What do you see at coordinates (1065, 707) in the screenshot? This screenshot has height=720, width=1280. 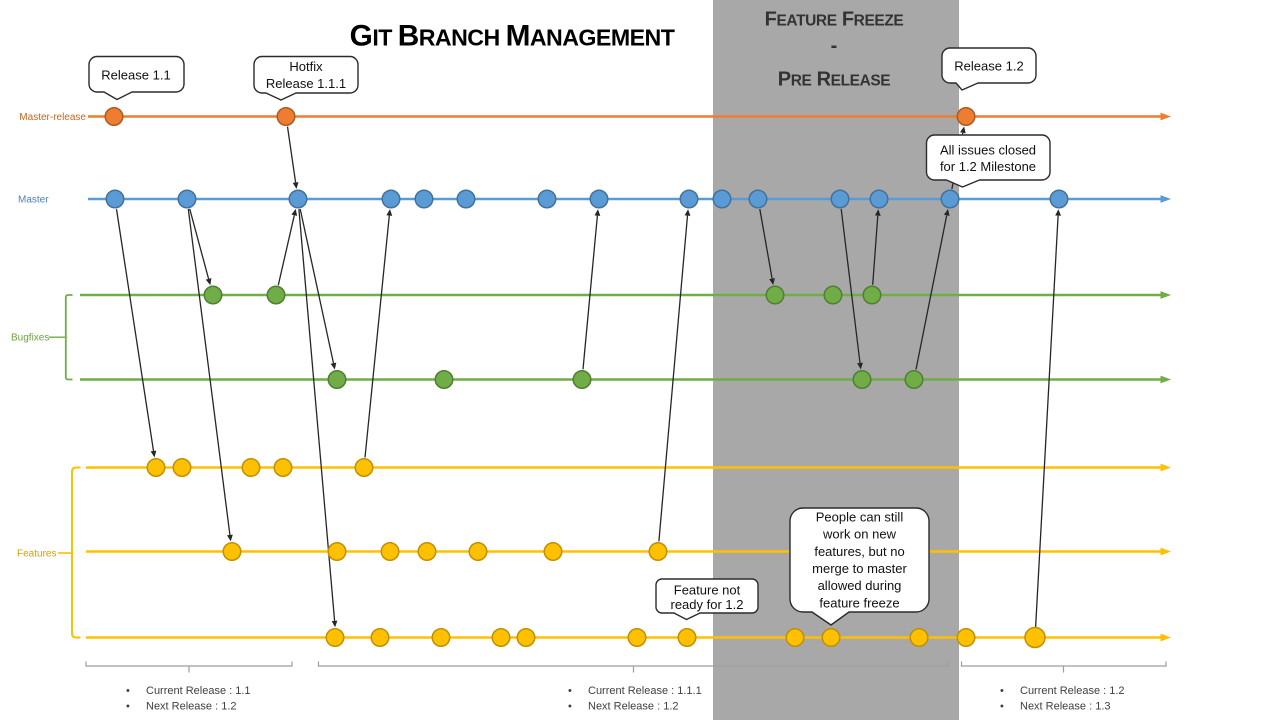 I see `svg-text: Next Release : 1.3` at bounding box center [1065, 707].